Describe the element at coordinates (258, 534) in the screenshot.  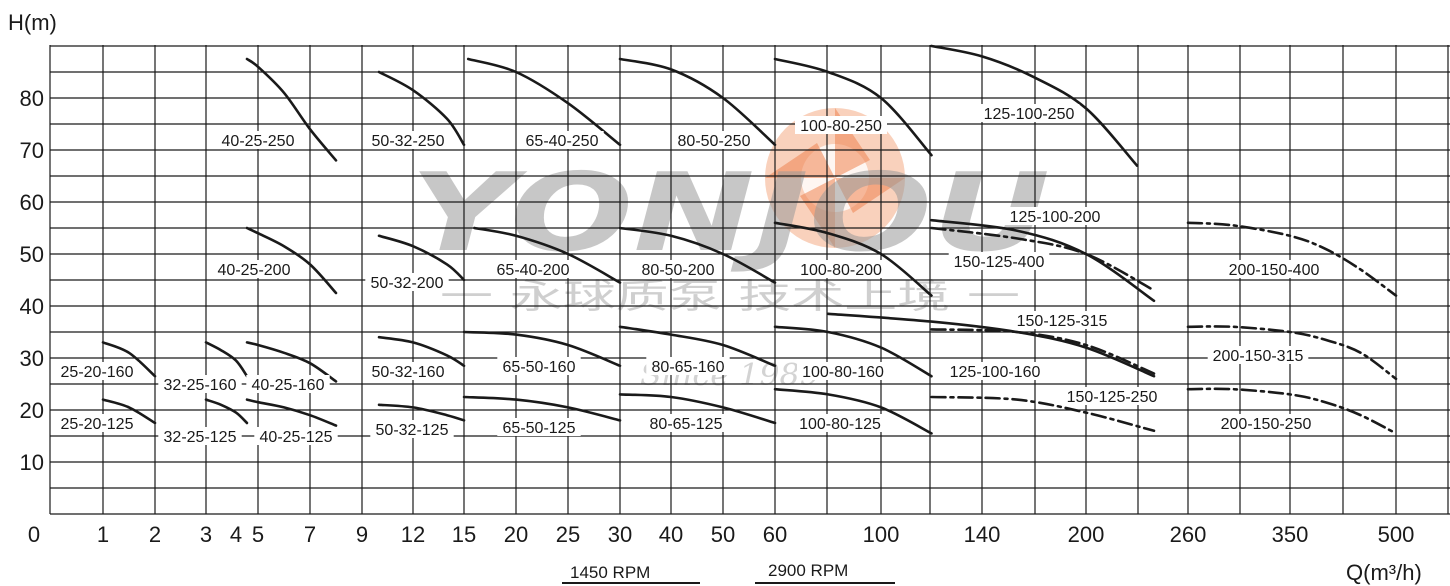
I see `x-tick-label: 5` at that location.